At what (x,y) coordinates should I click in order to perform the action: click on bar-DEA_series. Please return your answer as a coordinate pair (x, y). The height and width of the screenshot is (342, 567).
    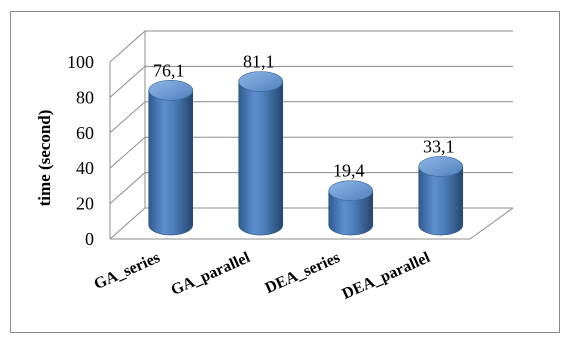
    Looking at the image, I should click on (351, 213).